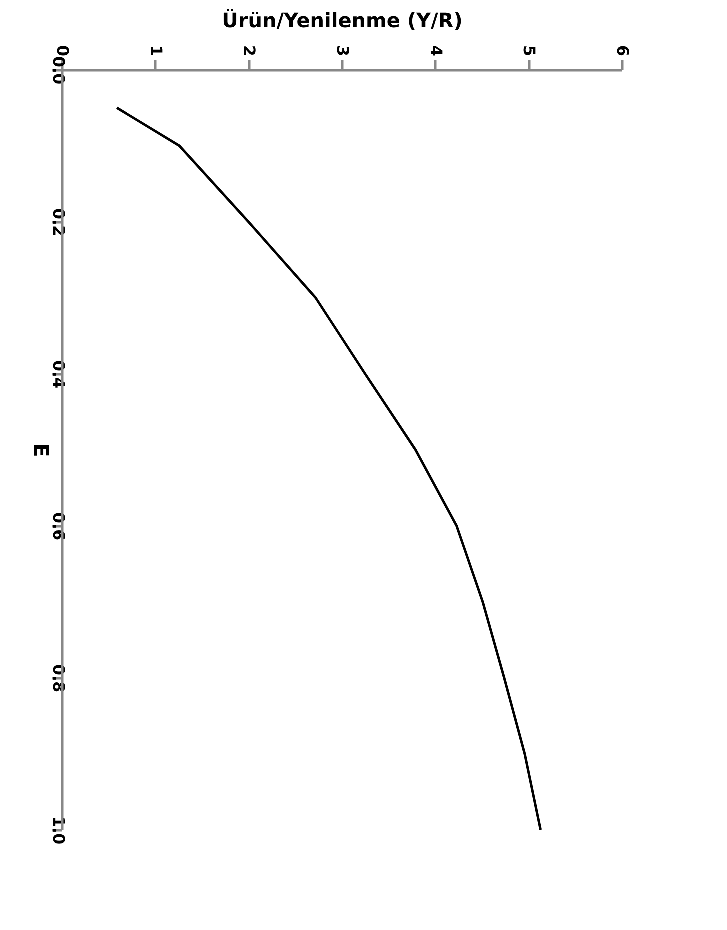  What do you see at coordinates (436, 50) in the screenshot?
I see `x-tick-label: 4` at bounding box center [436, 50].